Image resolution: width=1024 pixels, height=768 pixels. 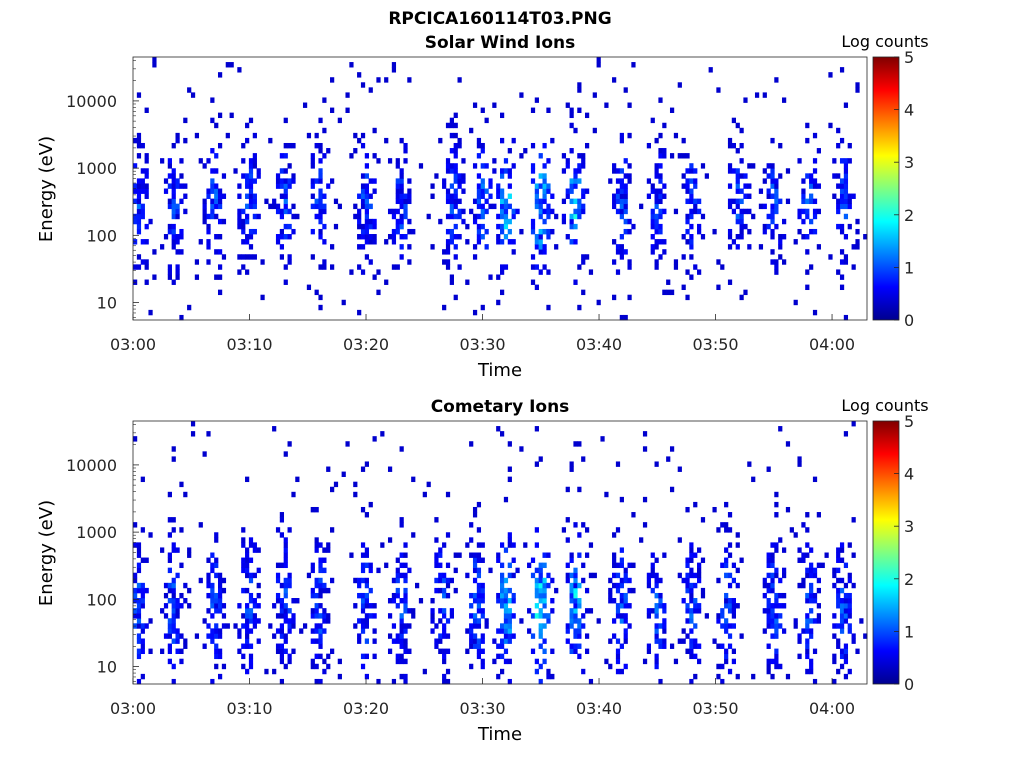 I want to click on colorbar-tick-label: 3, so click(x=909, y=162).